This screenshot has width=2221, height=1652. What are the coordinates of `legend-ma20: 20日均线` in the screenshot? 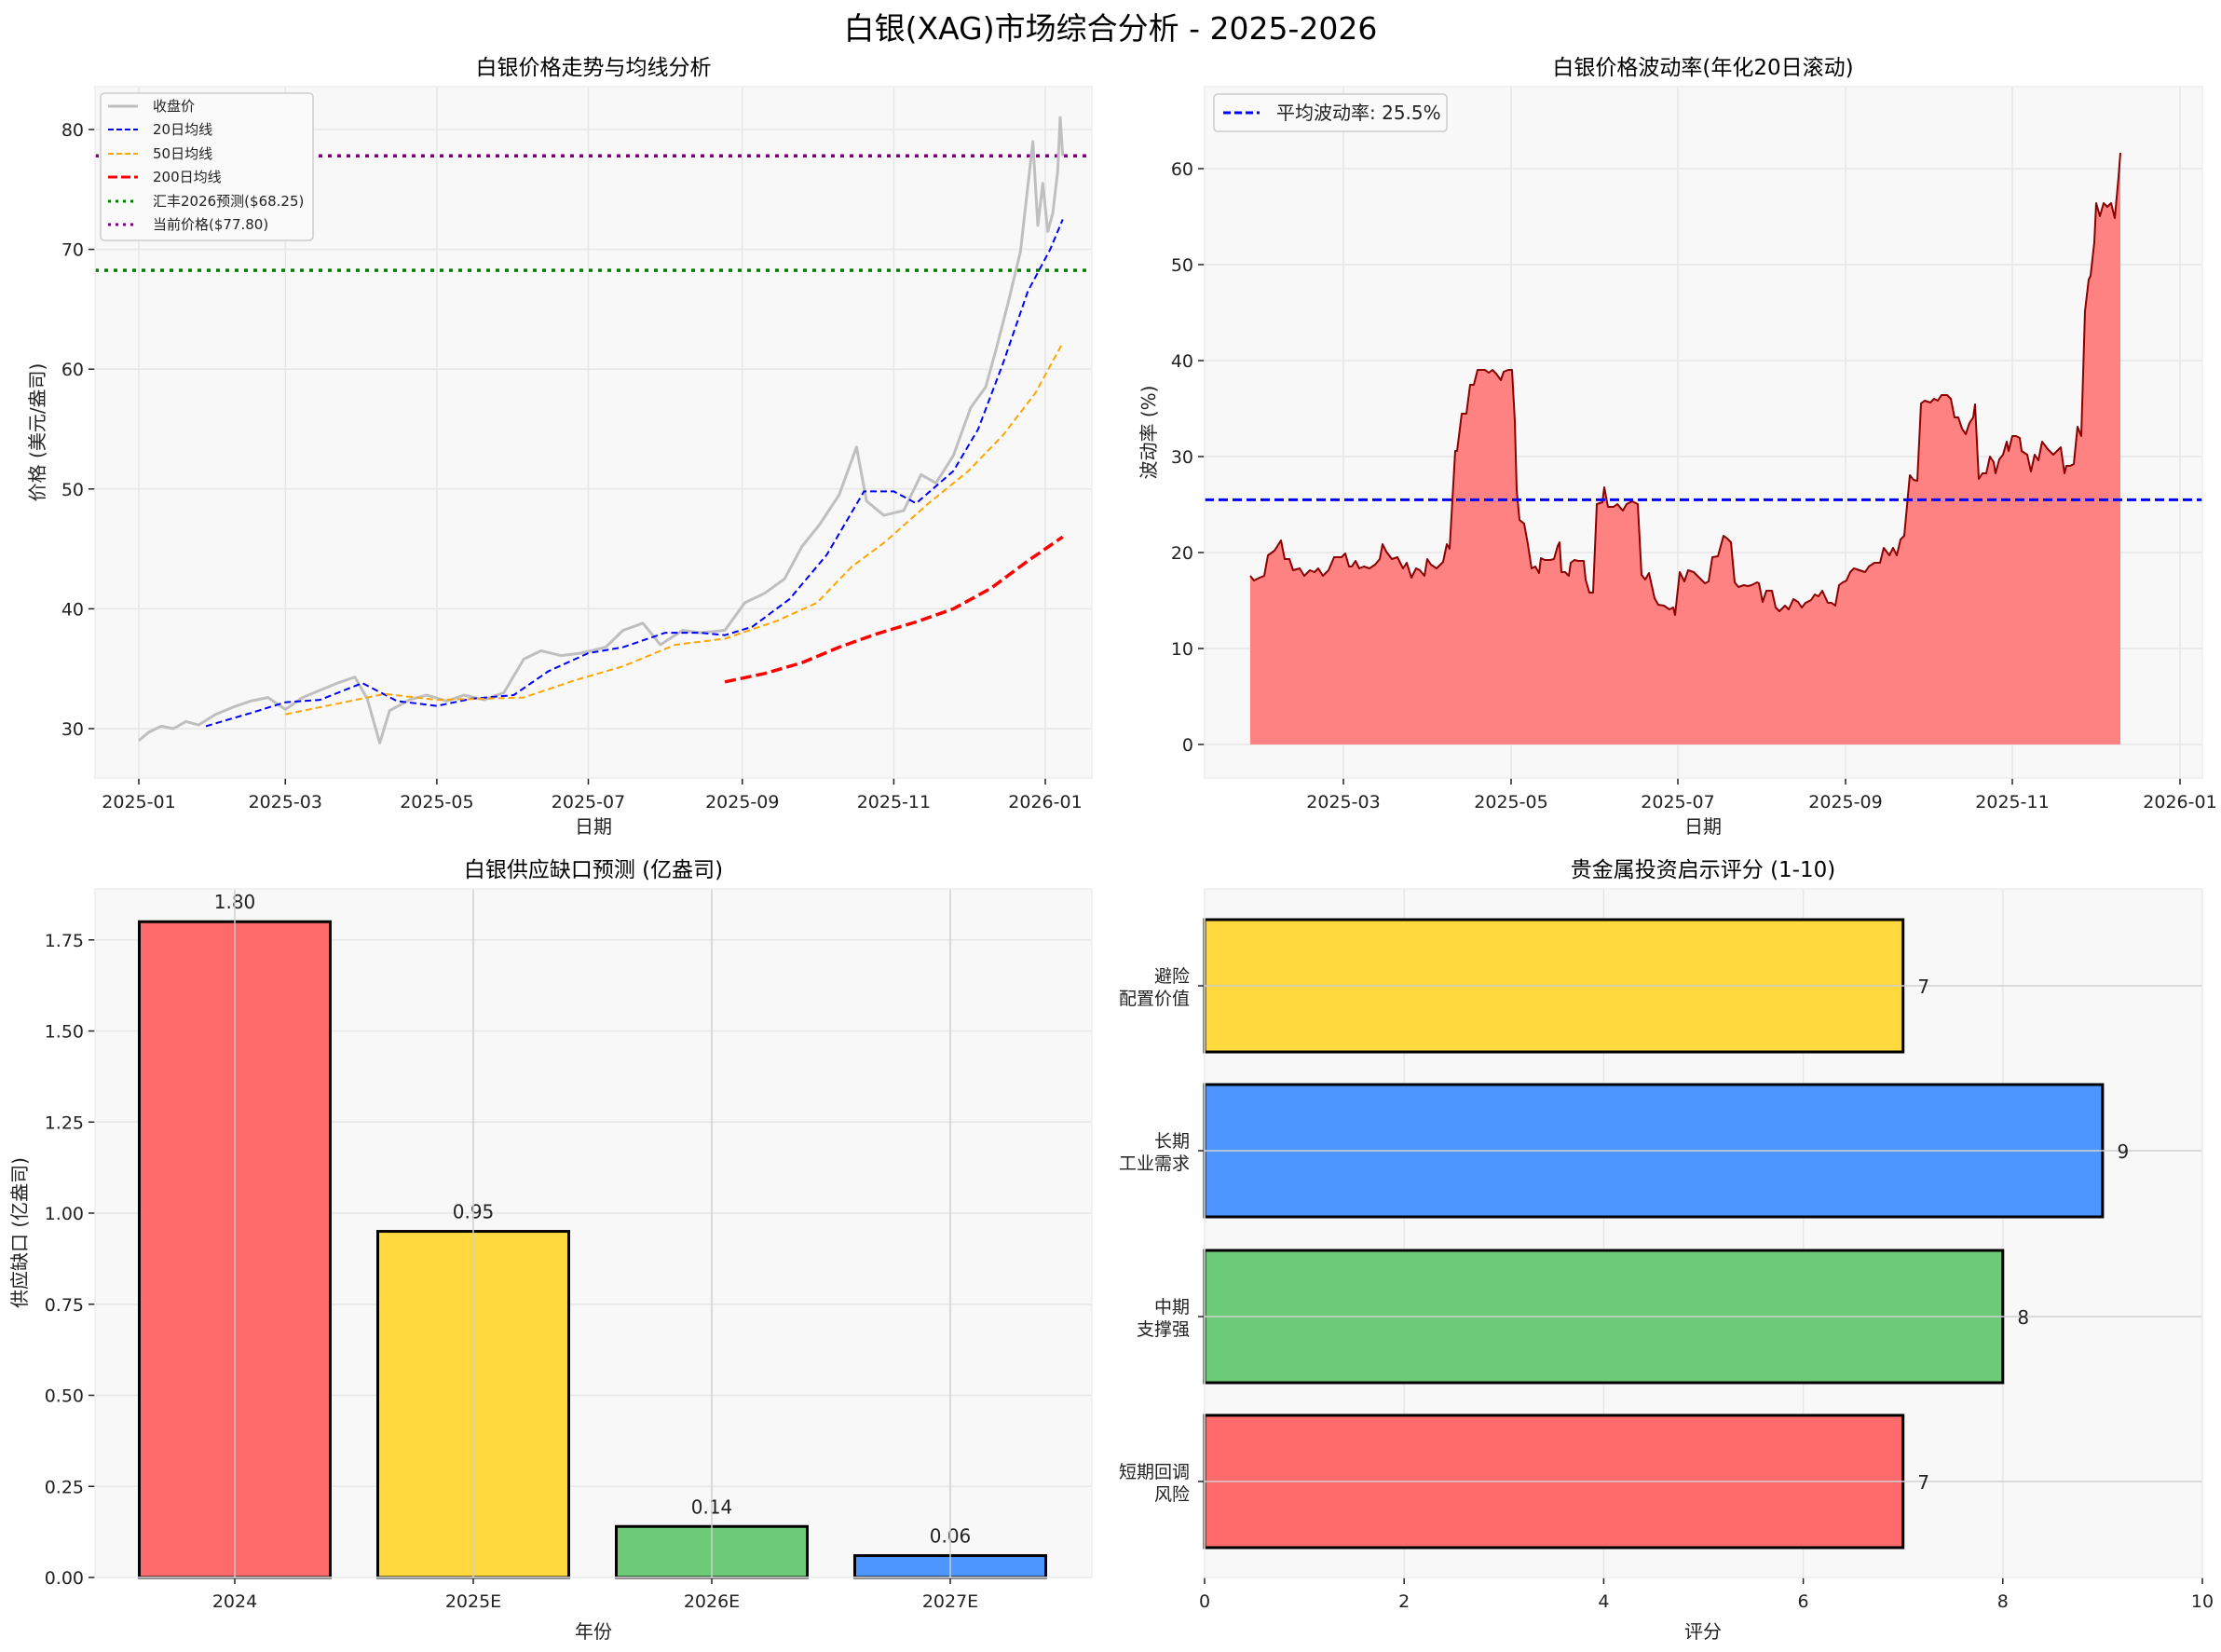 It's located at (182, 129).